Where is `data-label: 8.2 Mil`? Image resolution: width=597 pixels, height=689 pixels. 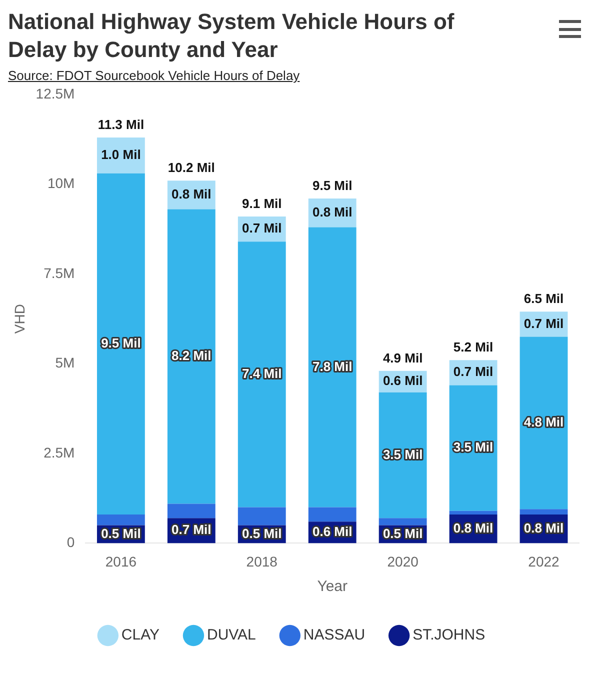
data-label: 8.2 Mil is located at coordinates (192, 356).